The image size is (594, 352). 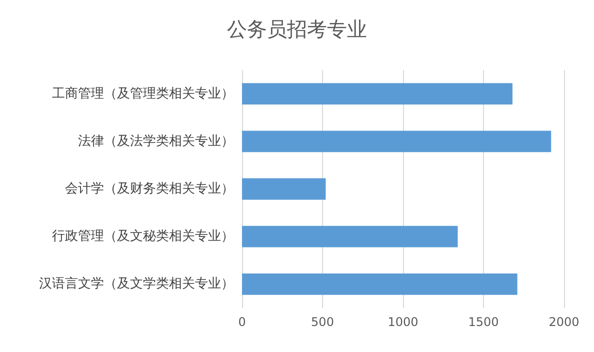 I want to click on x-tick-label: 0, so click(x=242, y=322).